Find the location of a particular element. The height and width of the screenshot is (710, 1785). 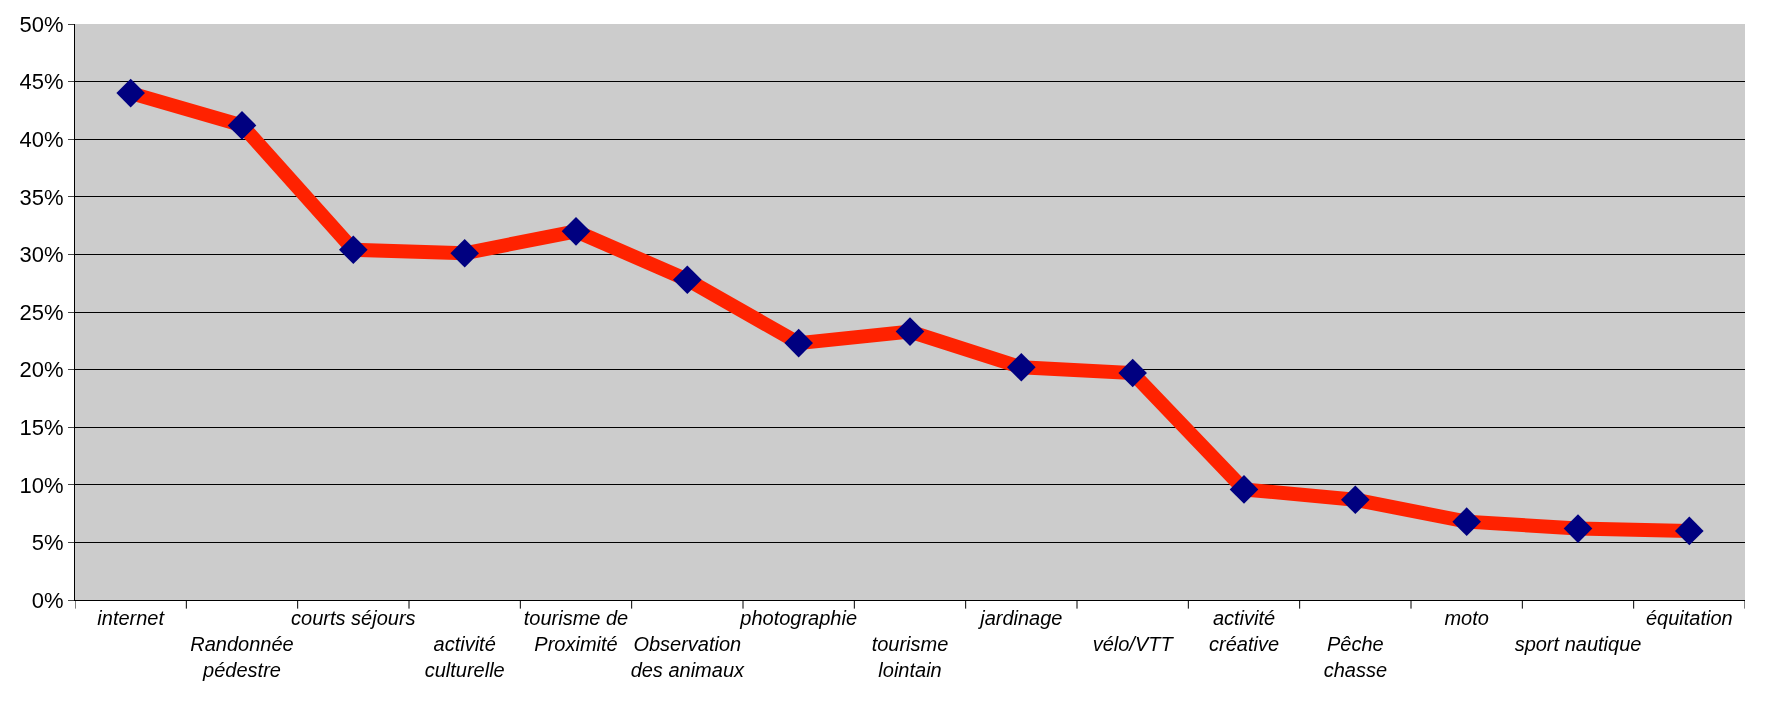

y-tick-label: 35% is located at coordinates (41, 197).